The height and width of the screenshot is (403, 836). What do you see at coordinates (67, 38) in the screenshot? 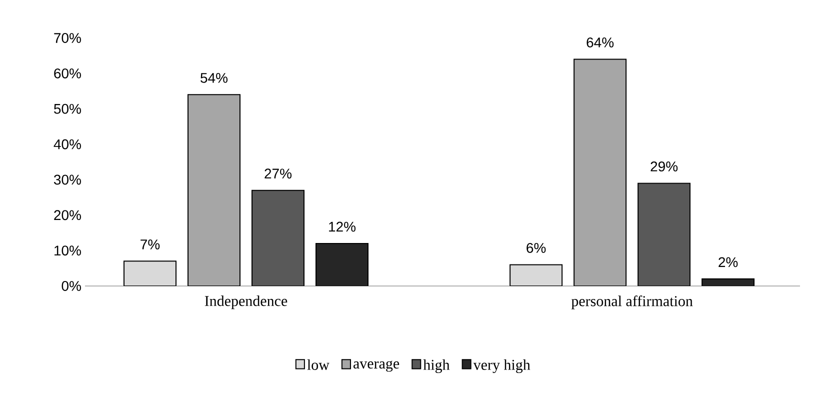
I see `y-tick-label: 70%` at bounding box center [67, 38].